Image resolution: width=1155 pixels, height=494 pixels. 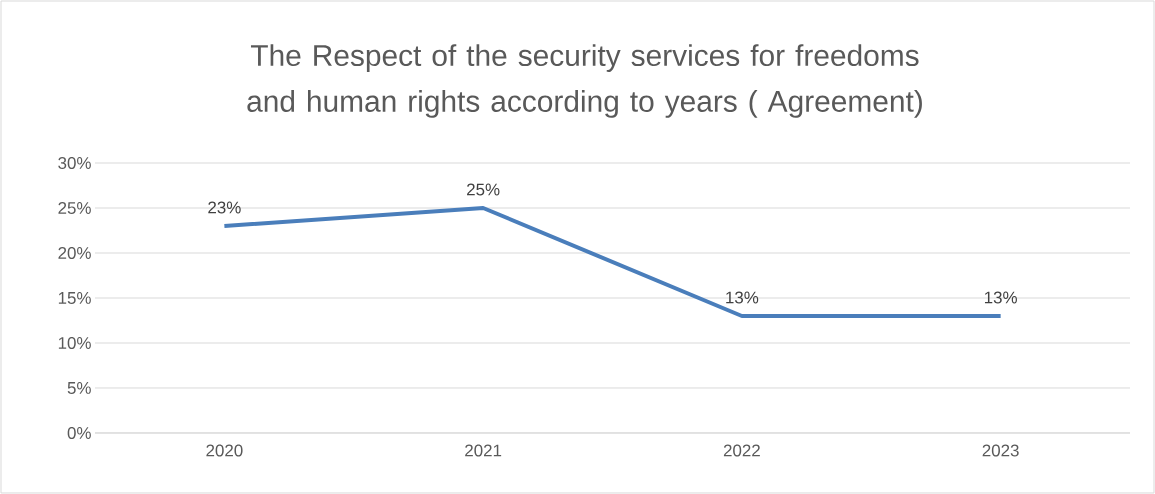 What do you see at coordinates (74, 298) in the screenshot?
I see `y-tick-label: 15%` at bounding box center [74, 298].